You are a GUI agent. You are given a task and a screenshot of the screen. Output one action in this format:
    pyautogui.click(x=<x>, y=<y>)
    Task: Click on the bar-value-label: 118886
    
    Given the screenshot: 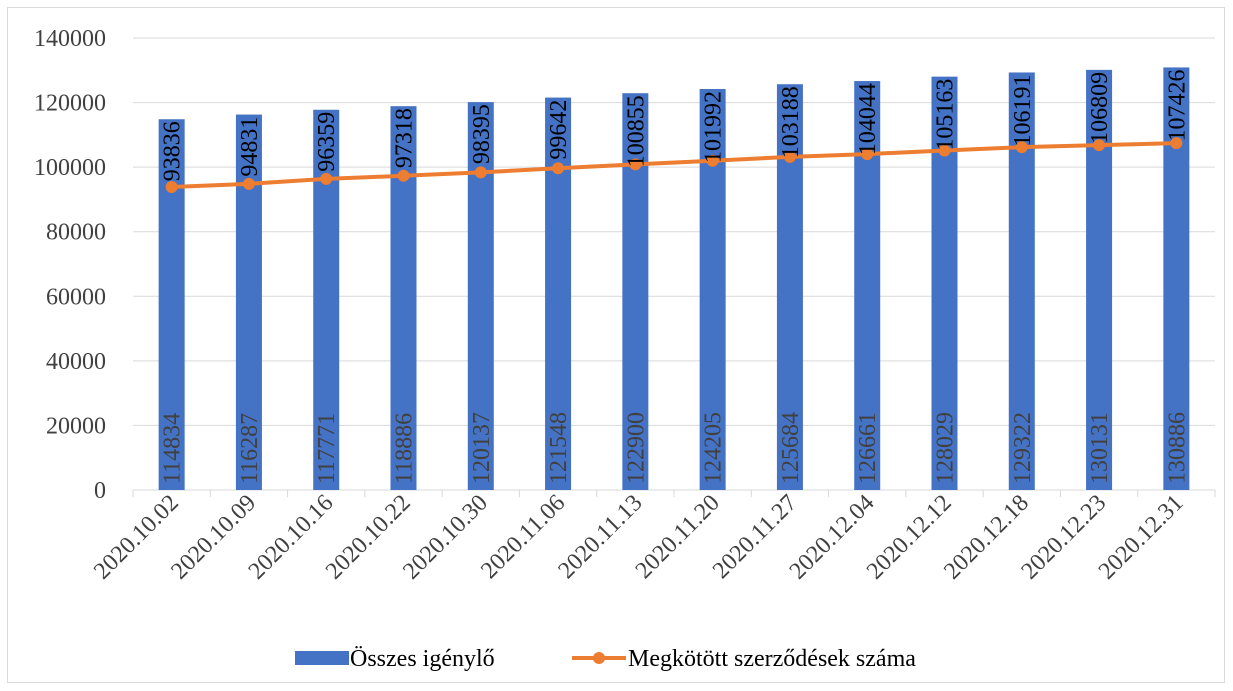 What is the action you would take?
    pyautogui.click(x=405, y=448)
    